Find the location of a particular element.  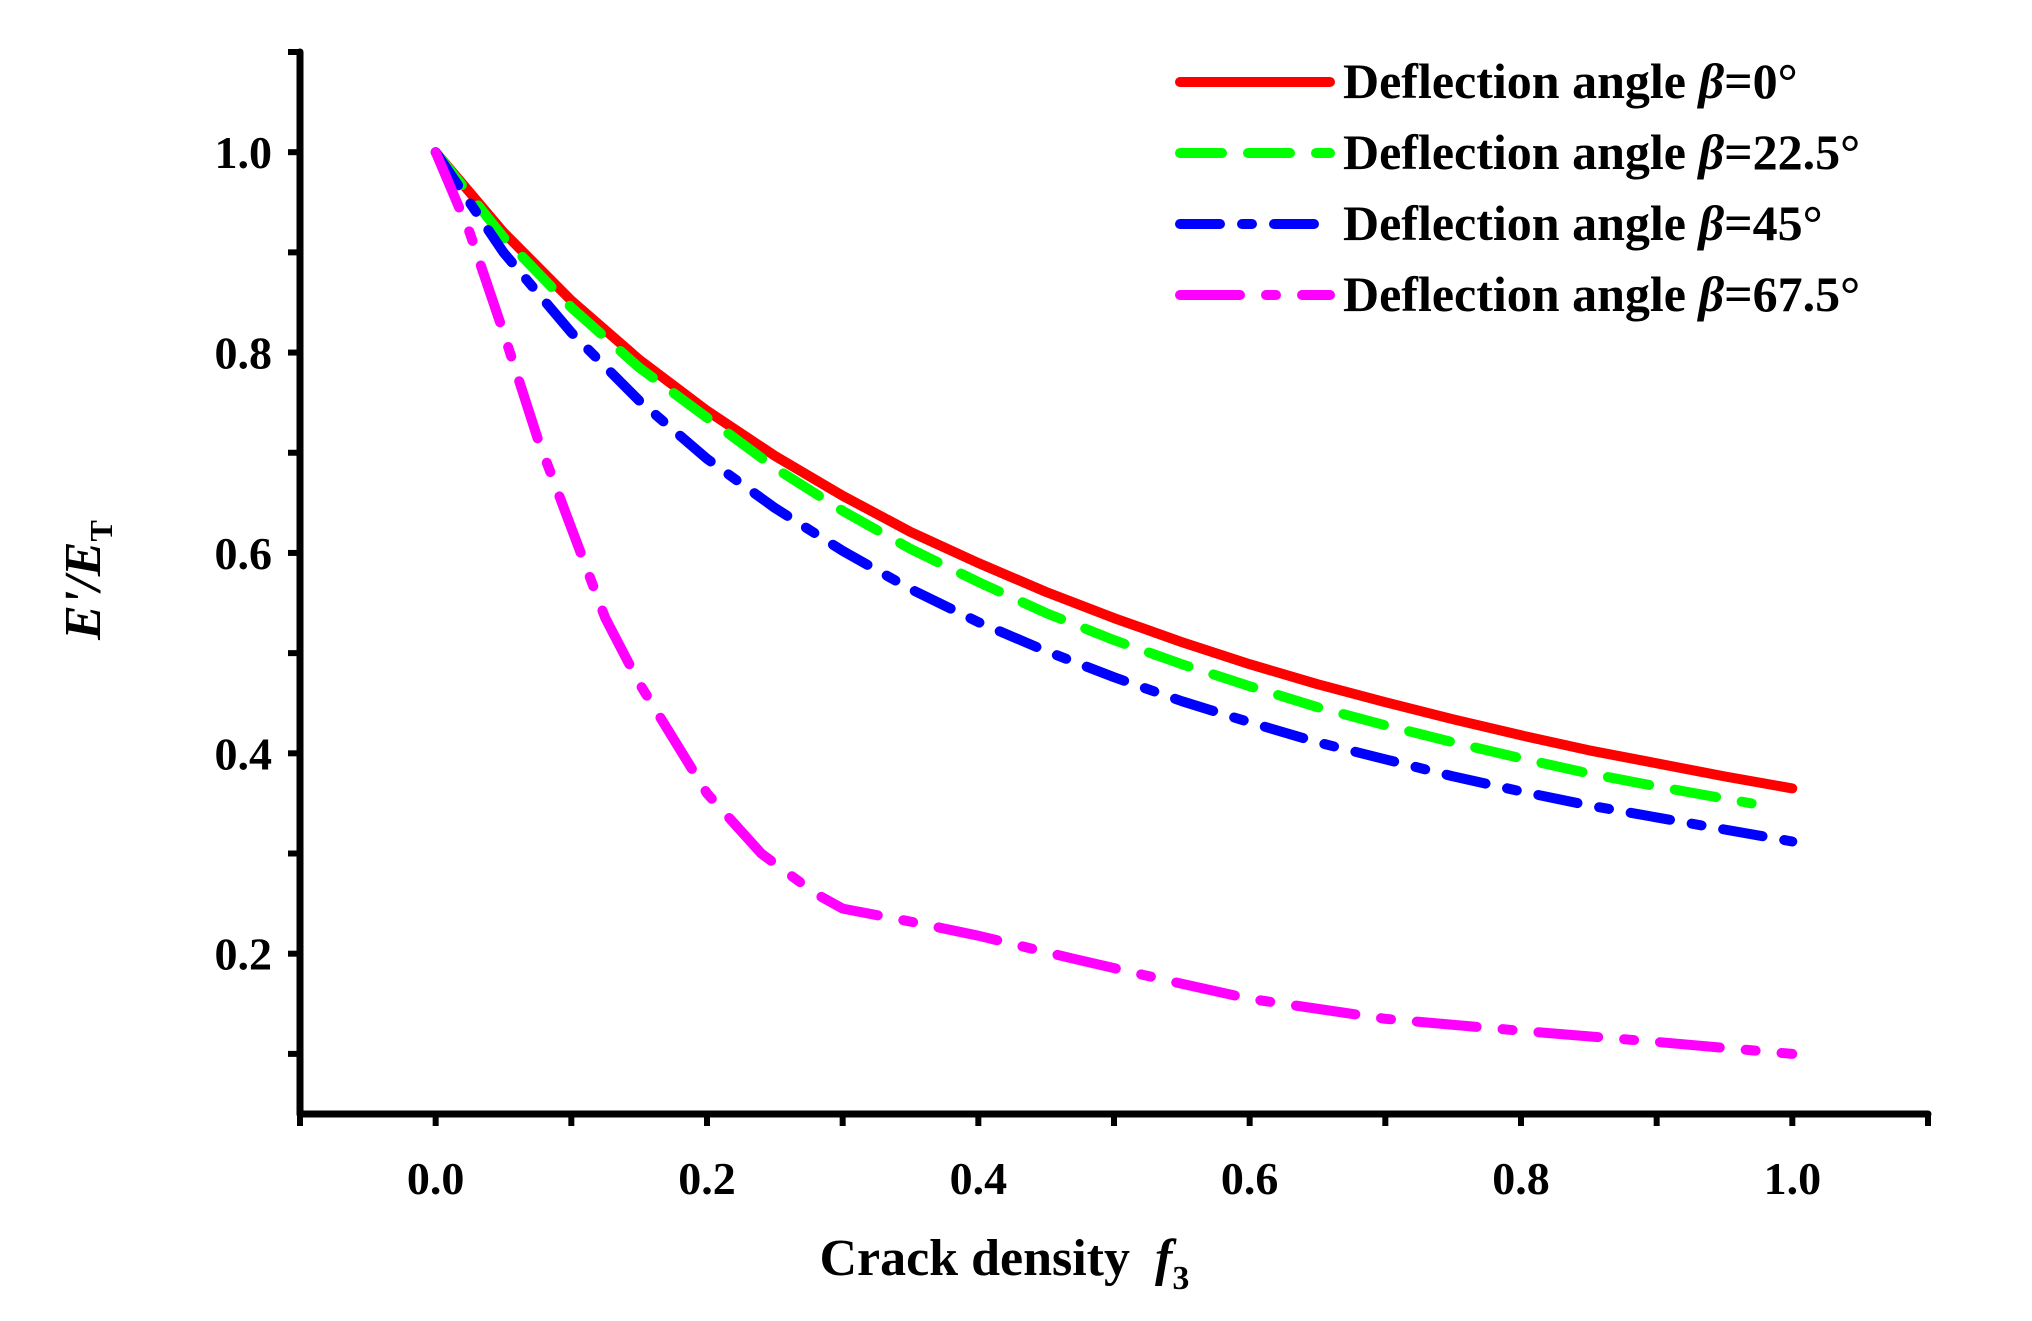

legend-label-3: Deflection angle β=67.5° is located at coordinates (1601, 294).